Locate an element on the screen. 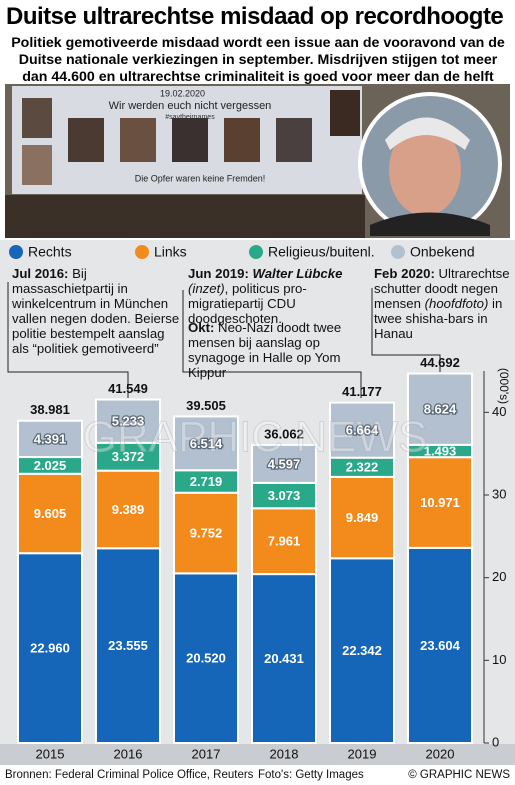  segment-label: 6.664 is located at coordinates (362, 430).